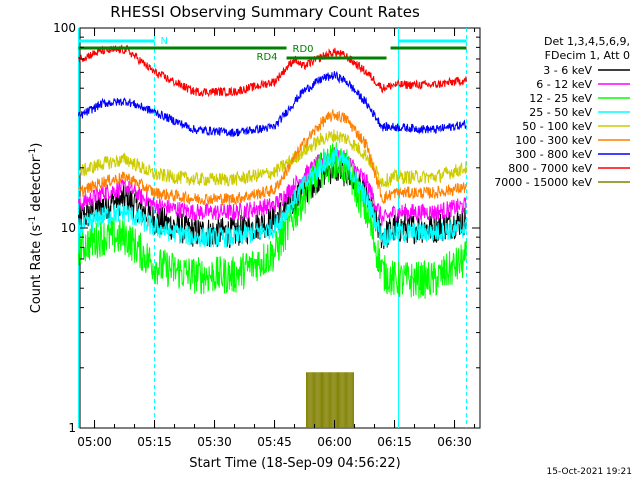 The width and height of the screenshot is (640, 480). I want to click on y-axis-label: Count Rate (s-1 detector-1), so click(36, 228).